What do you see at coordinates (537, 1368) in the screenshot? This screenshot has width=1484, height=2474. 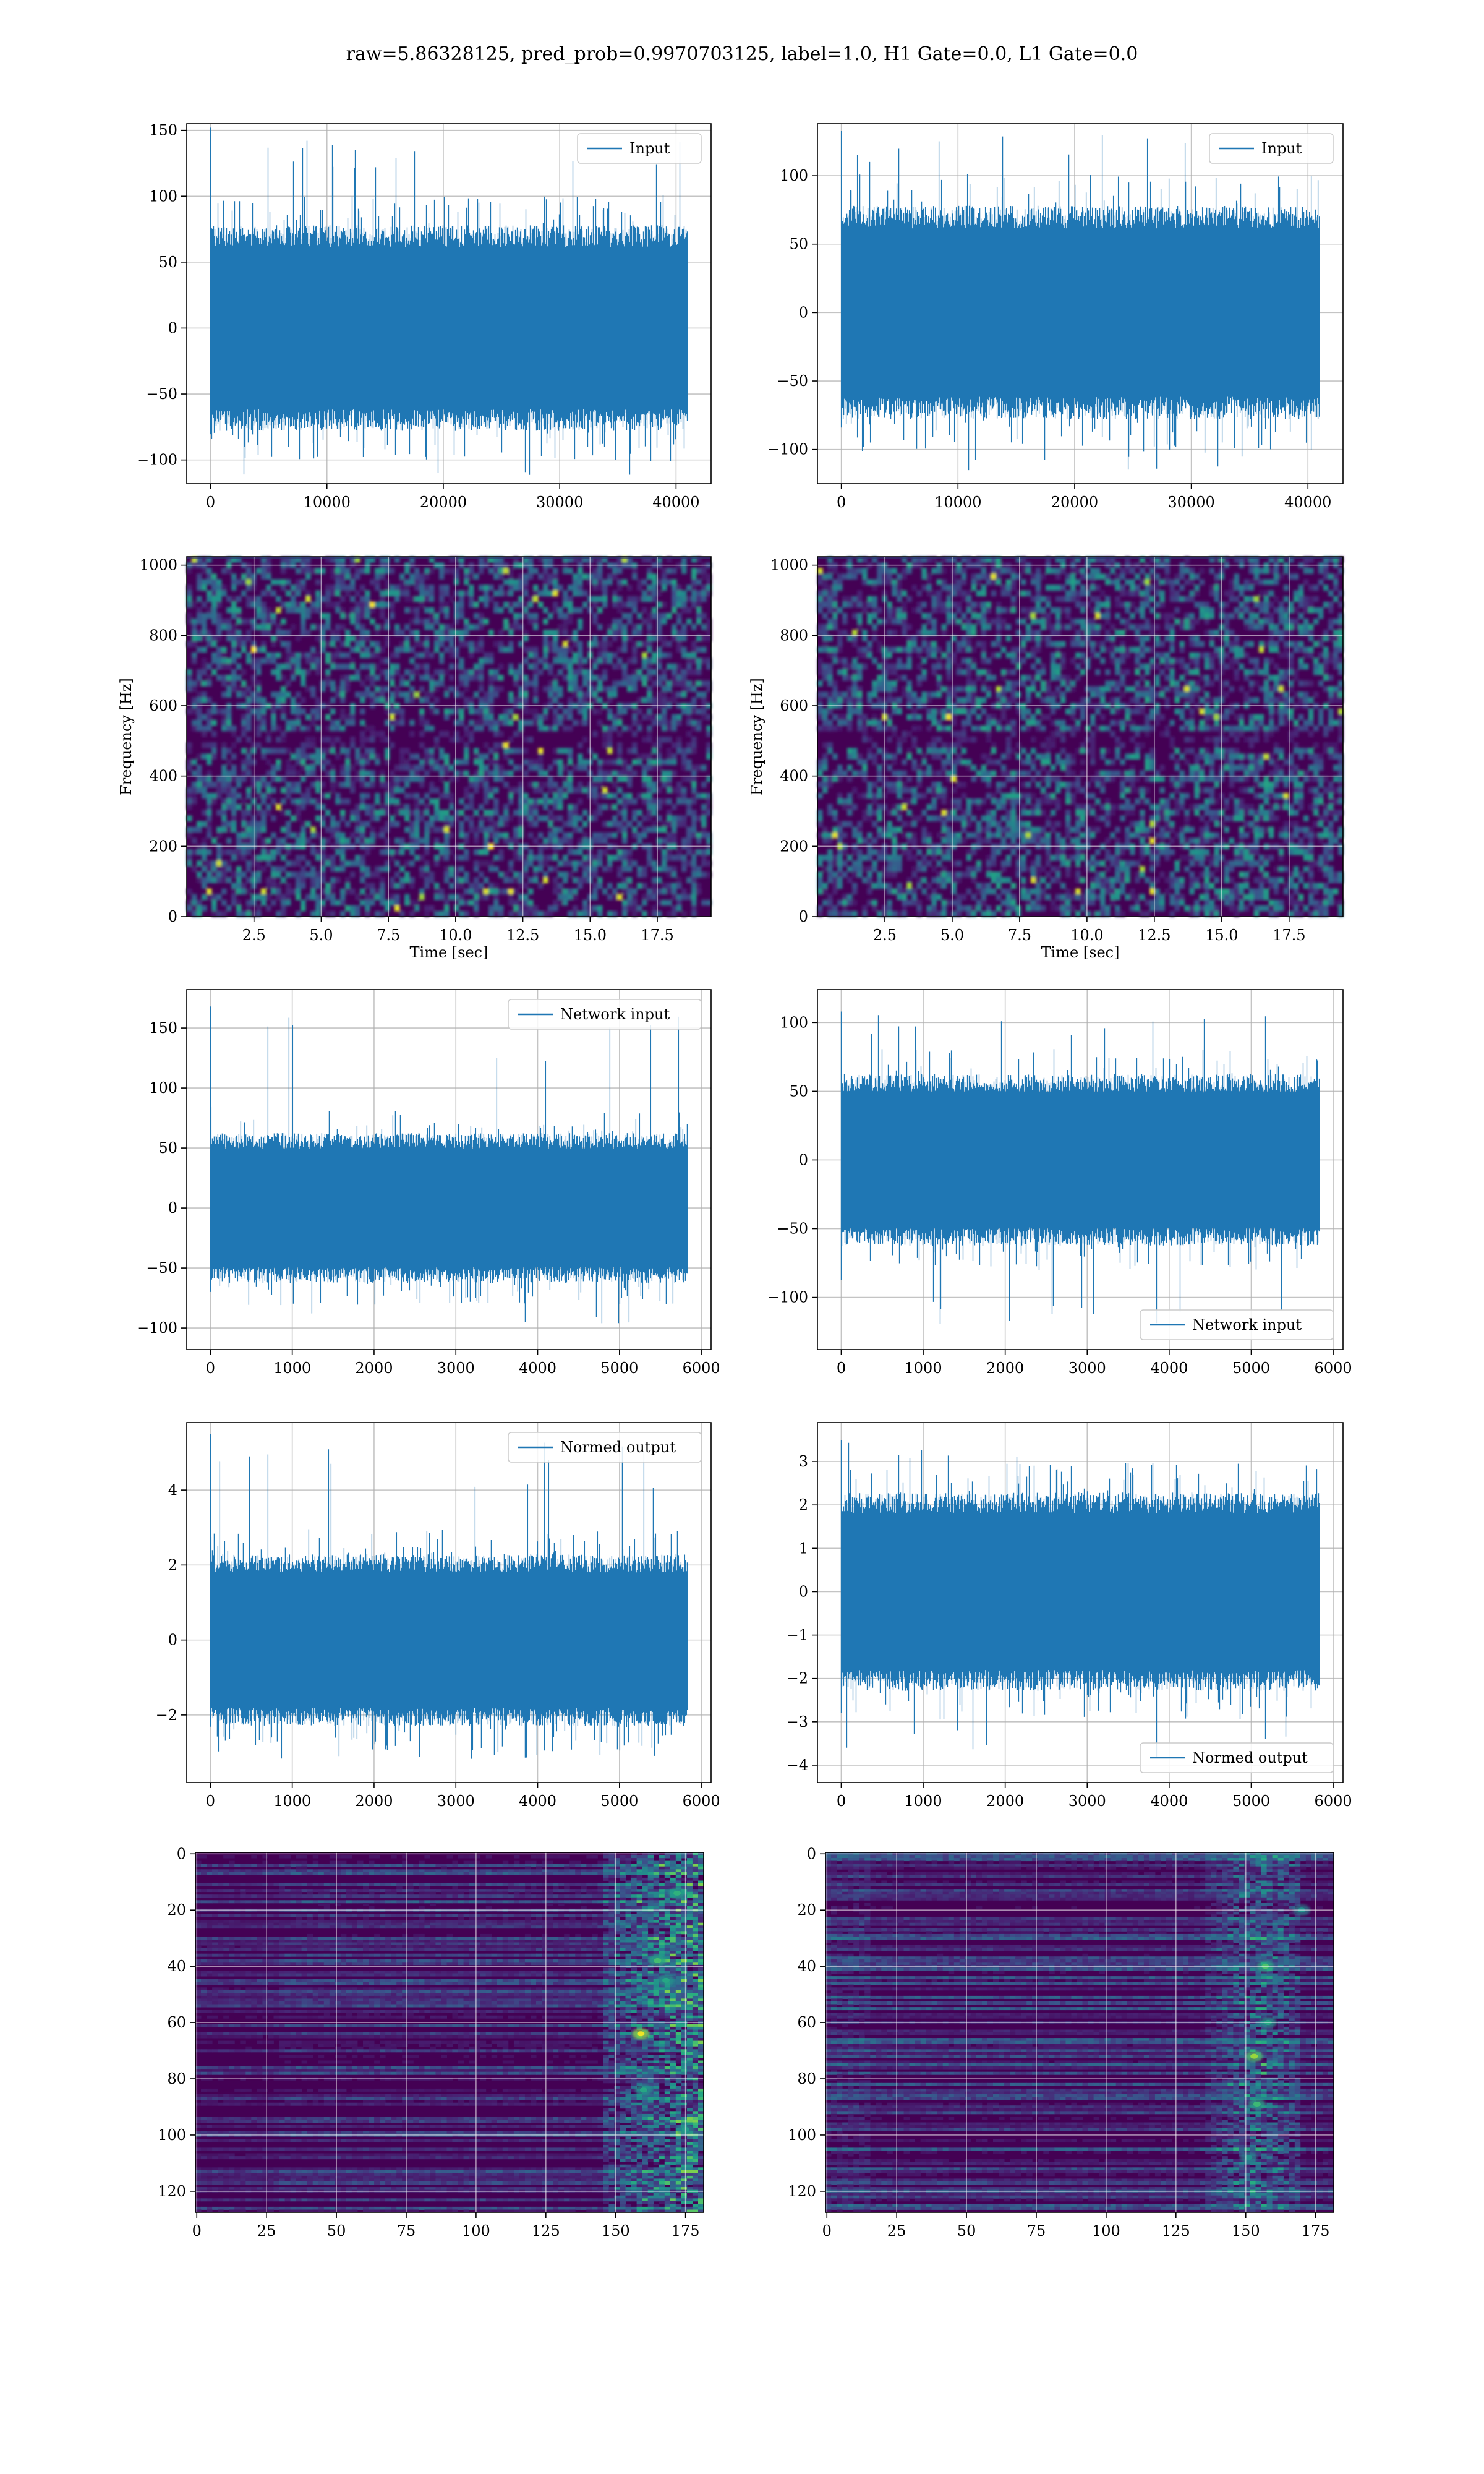 I see `net-h1-xtick-label: 4000` at bounding box center [537, 1368].